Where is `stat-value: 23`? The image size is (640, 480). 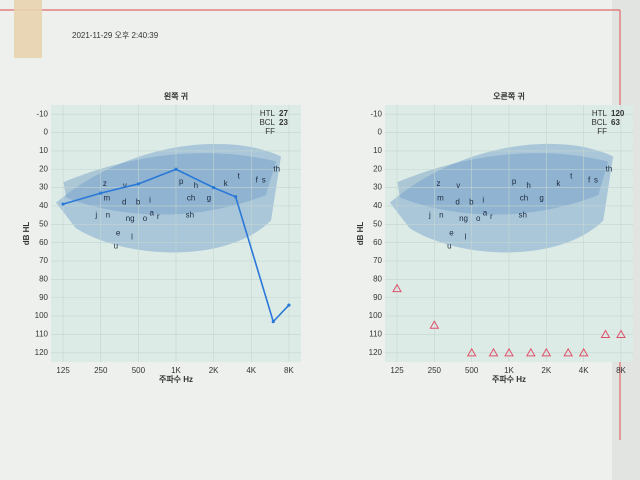
stat-value: 23 is located at coordinates (283, 122).